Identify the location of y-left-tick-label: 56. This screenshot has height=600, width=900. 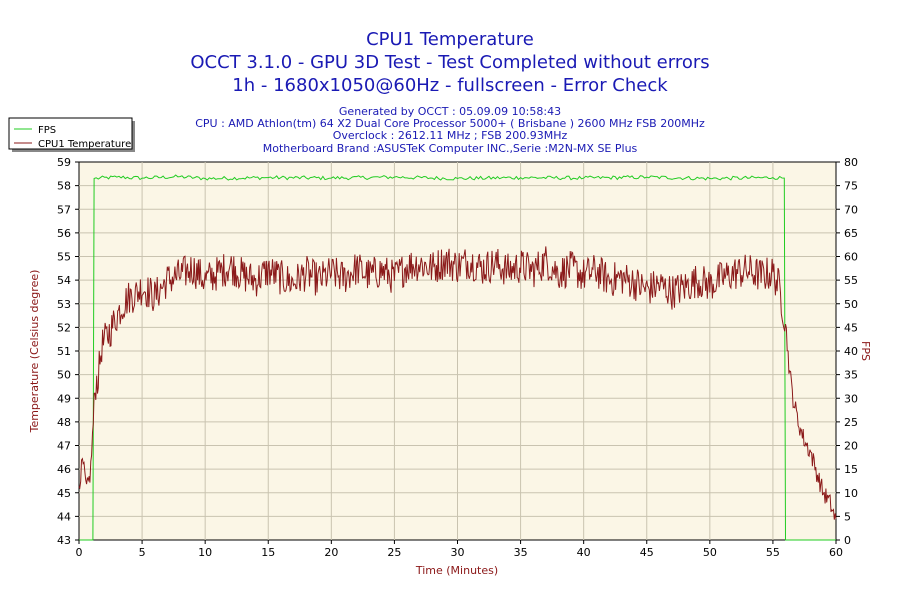
(64, 233).